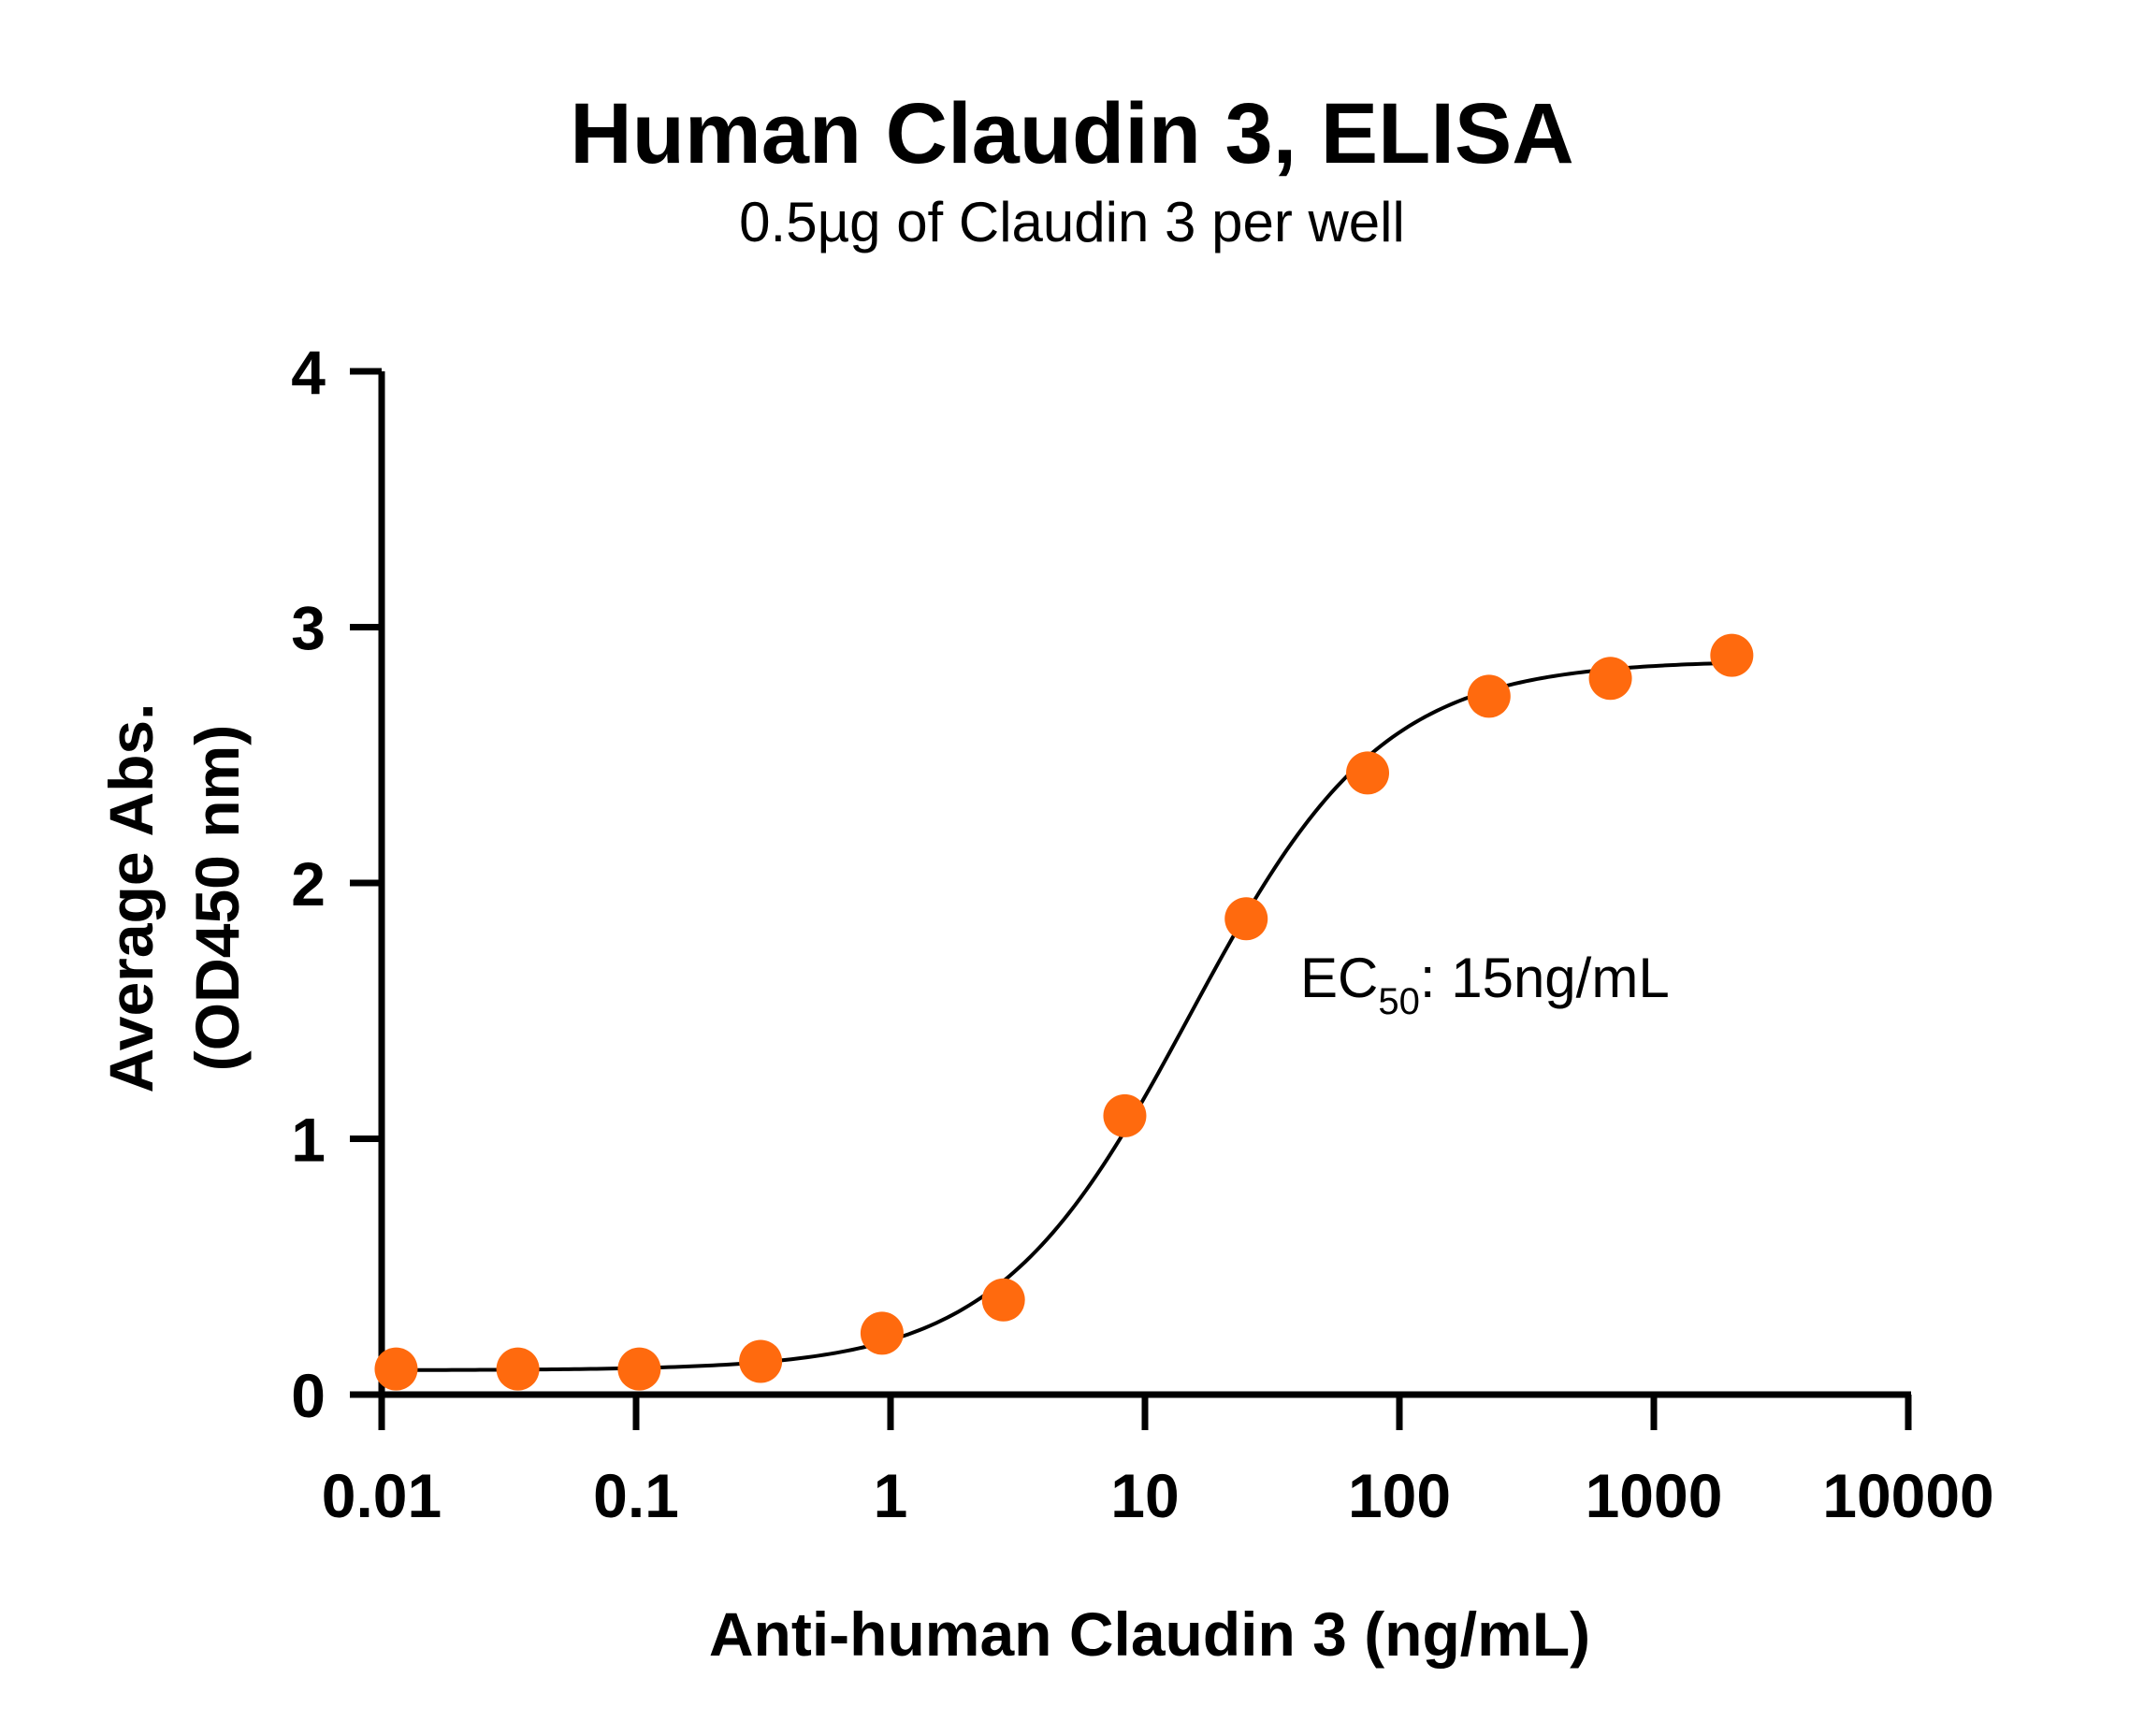 The width and height of the screenshot is (2144, 1736). Describe the element at coordinates (1399, 1495) in the screenshot. I see `x-tick-label: 100` at that location.